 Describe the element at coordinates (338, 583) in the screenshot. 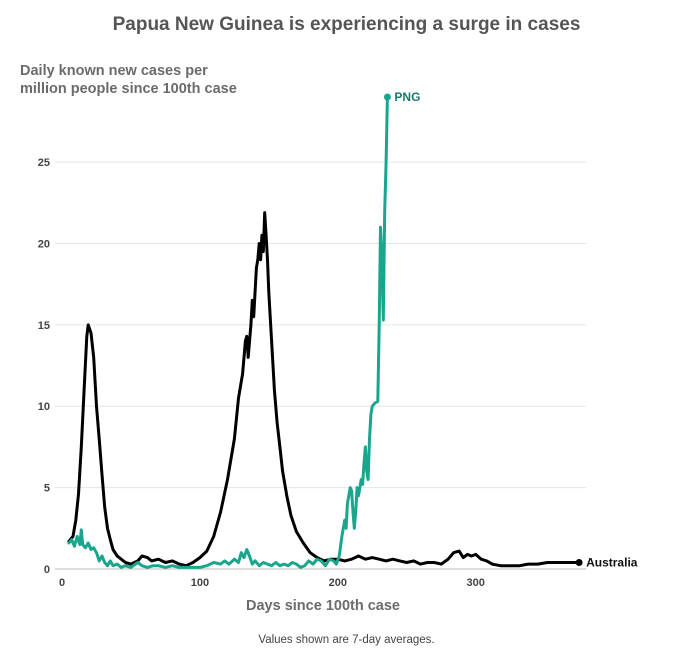

I see `x-tick-label: 200` at that location.